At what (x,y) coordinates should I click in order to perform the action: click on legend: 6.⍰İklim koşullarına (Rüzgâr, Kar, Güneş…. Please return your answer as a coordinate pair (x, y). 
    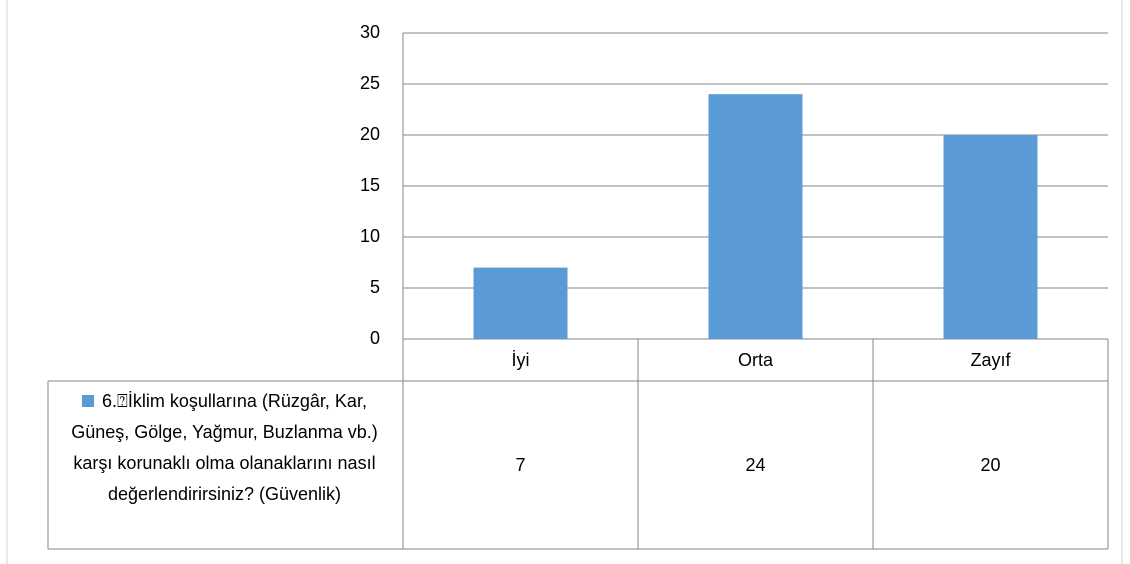
    Looking at the image, I should click on (224, 448).